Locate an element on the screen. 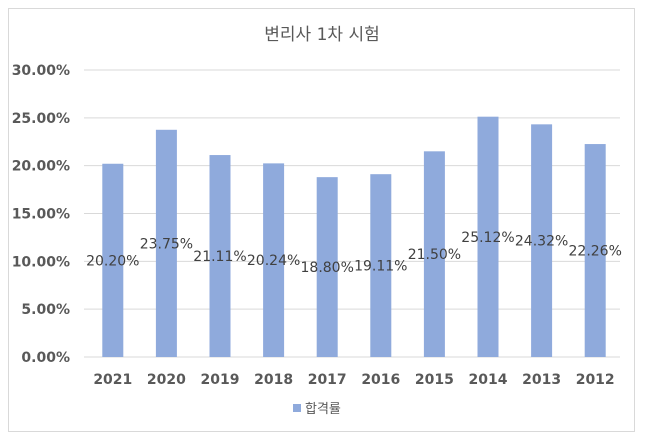  bar-2018 is located at coordinates (274, 260).